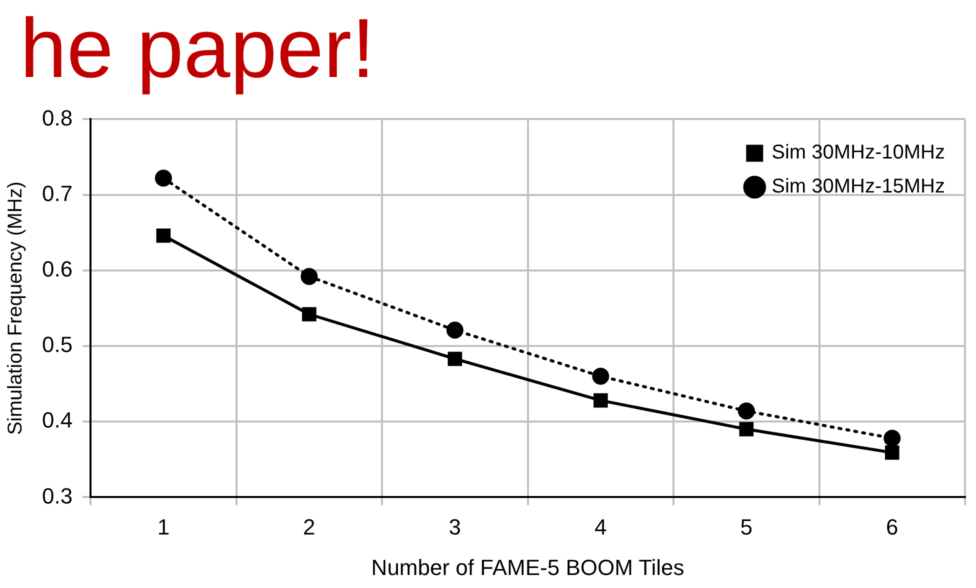  I want to click on y-tick-label: 0.5, so click(57, 345).